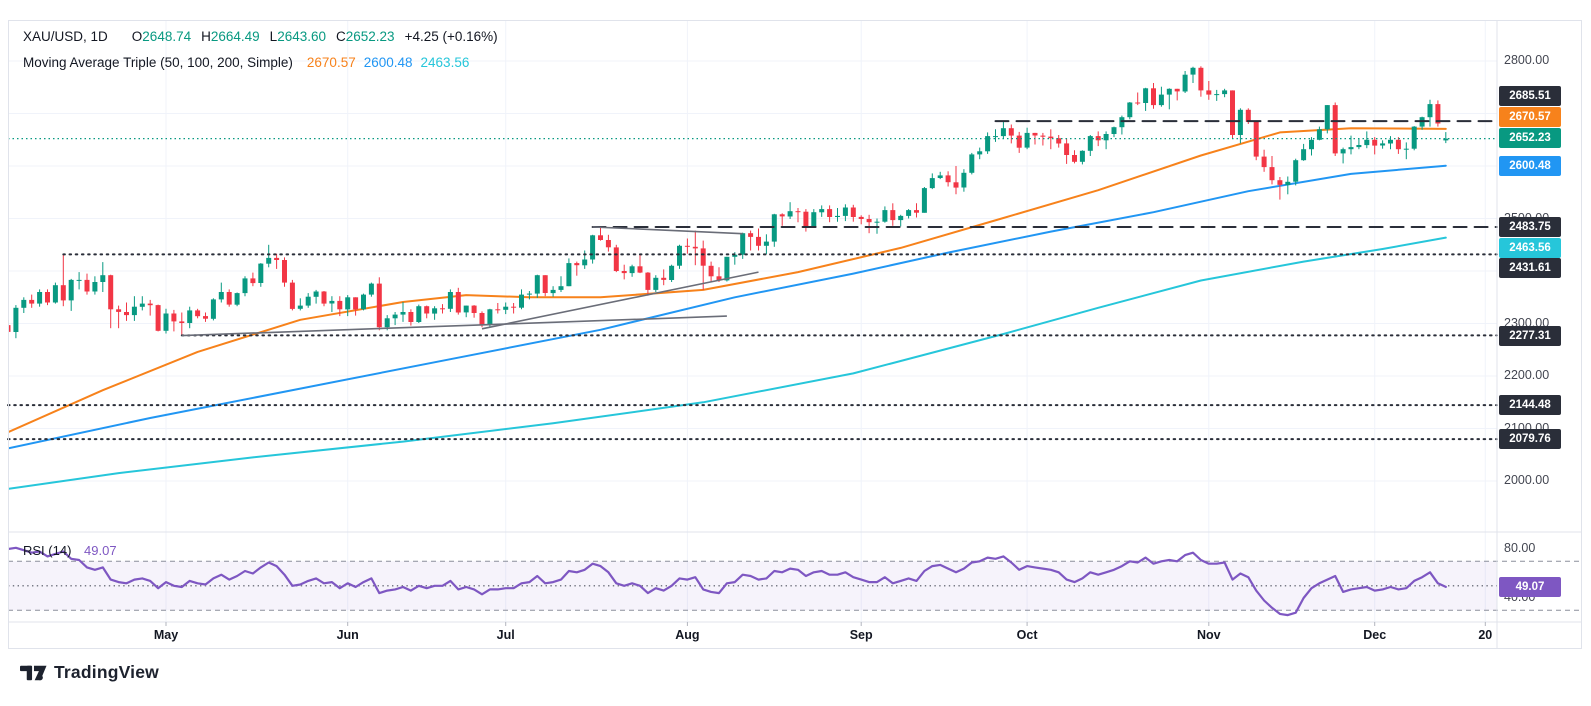 The image size is (1591, 706). What do you see at coordinates (1530, 96) in the screenshot?
I see `price-badge: 2685.51` at bounding box center [1530, 96].